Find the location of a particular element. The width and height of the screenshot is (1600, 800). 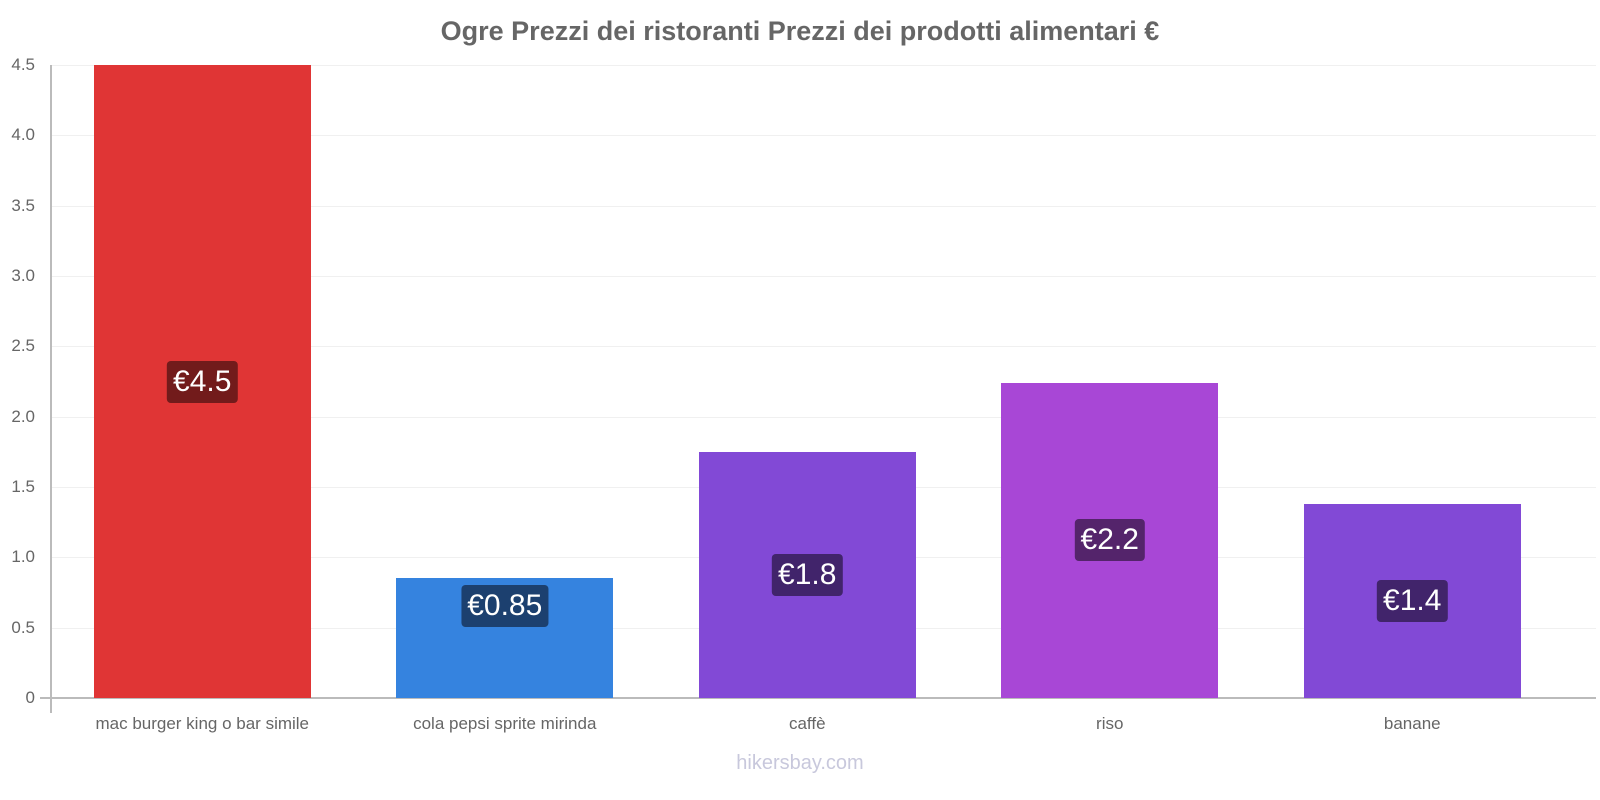

y-tick-label: 3.0 is located at coordinates (23, 275).